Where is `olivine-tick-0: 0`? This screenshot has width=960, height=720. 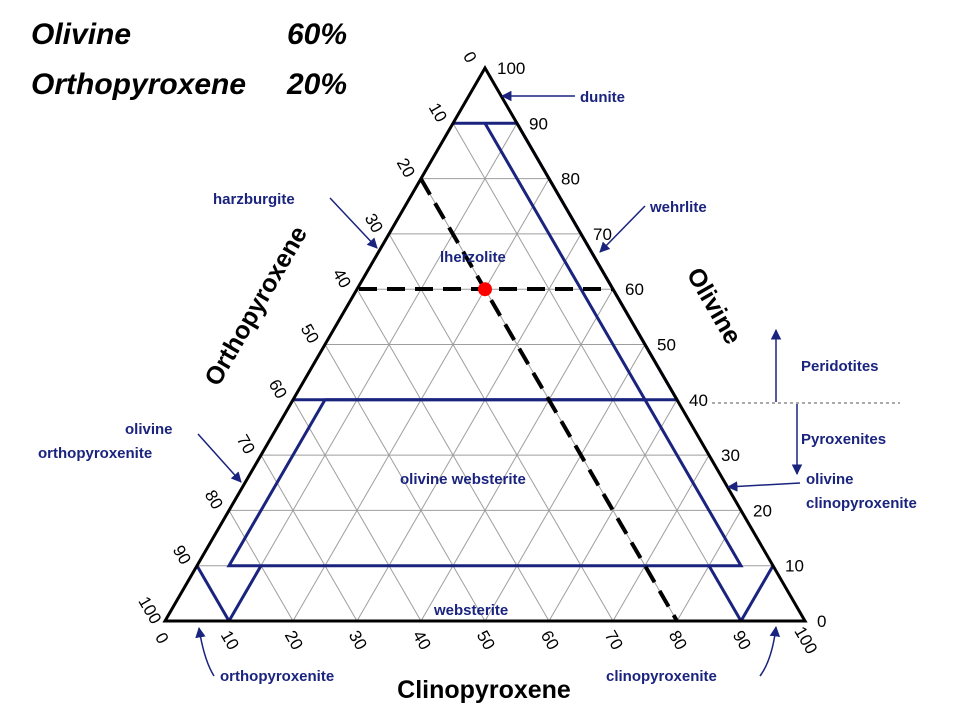
olivine-tick-0: 0 is located at coordinates (821, 621).